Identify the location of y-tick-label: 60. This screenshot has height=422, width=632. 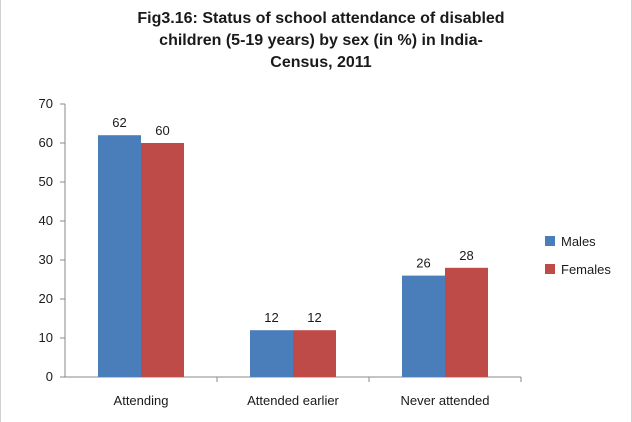
(46, 142).